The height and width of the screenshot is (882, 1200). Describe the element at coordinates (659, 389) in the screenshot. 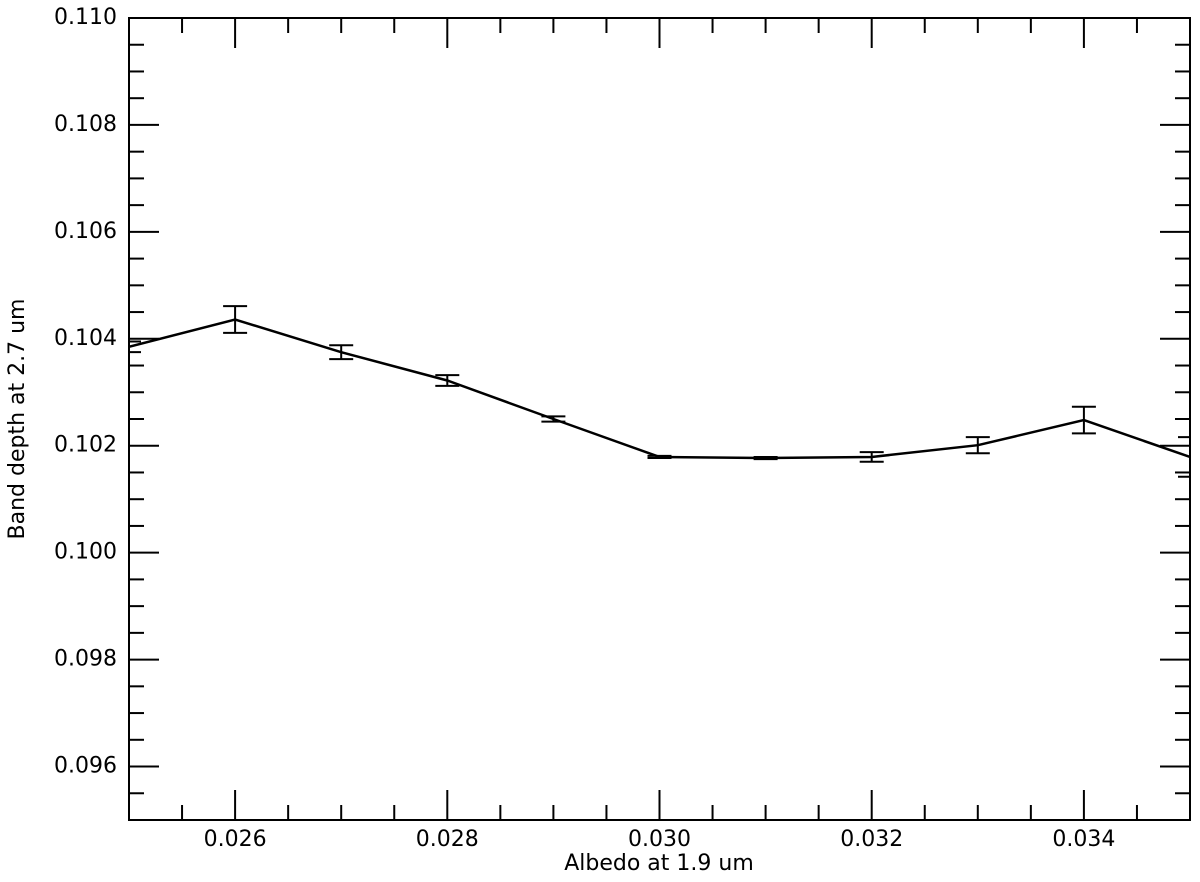

I see `data-line` at that location.